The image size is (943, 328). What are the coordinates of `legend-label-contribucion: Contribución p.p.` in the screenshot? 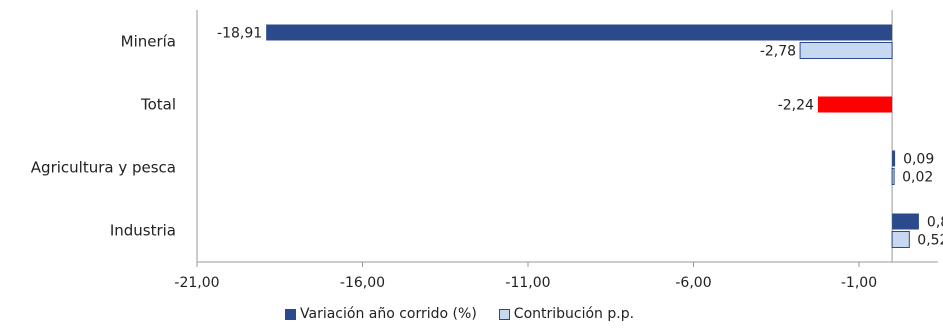 It's located at (574, 314).